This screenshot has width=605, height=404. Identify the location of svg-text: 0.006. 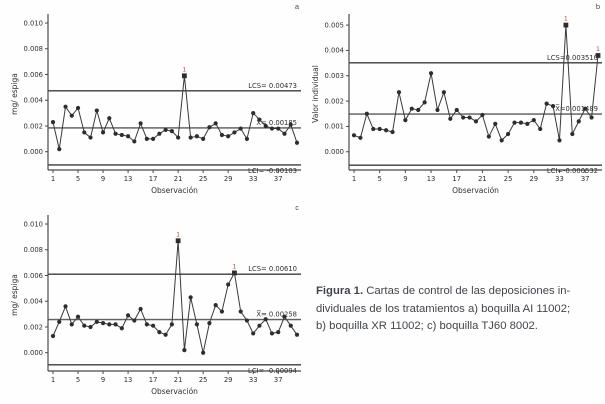
(33, 276).